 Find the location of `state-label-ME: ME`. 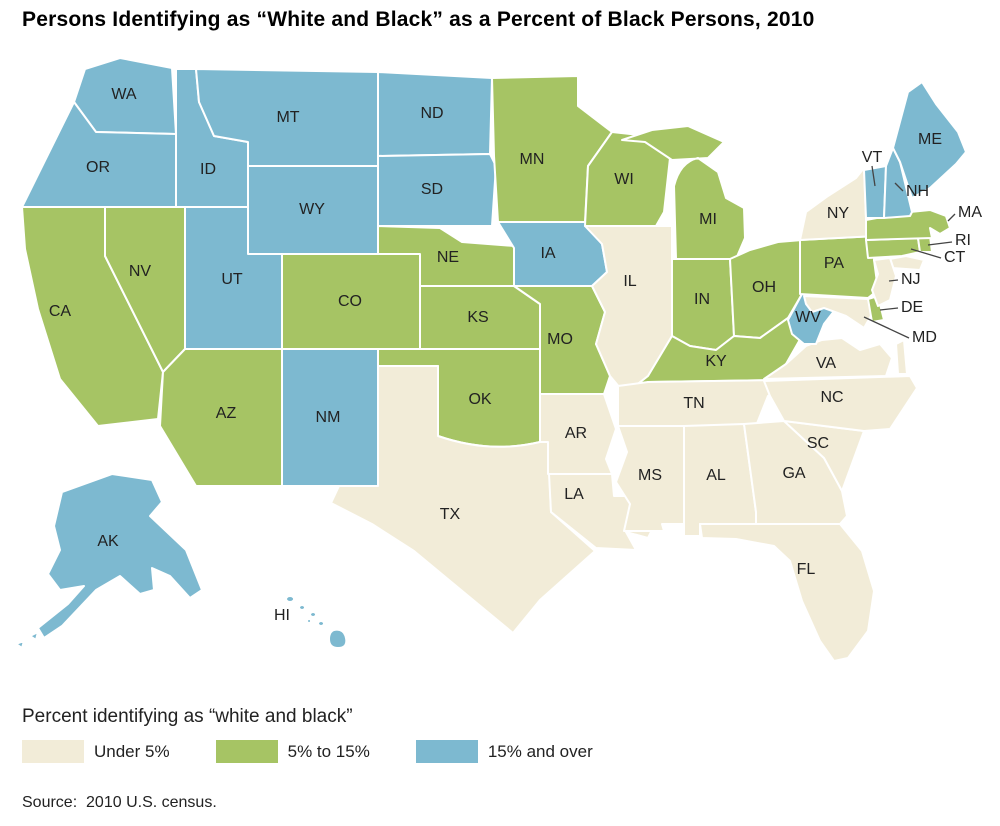

state-label-ME: ME is located at coordinates (930, 139).